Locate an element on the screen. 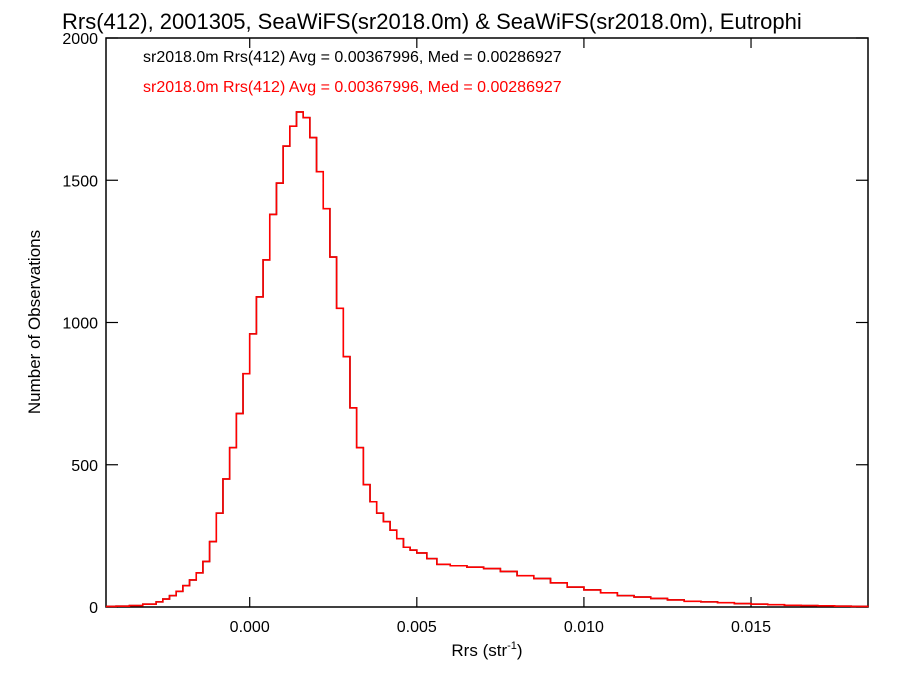  x-tick-label-0: 0.000 is located at coordinates (250, 627).